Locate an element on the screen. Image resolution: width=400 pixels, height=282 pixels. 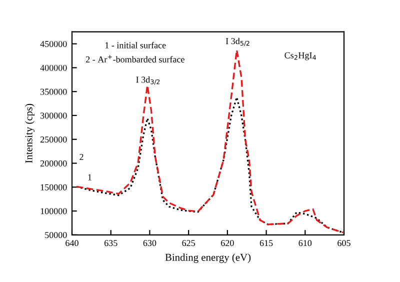
annotation: 1 - initial surface is located at coordinates (135, 45).